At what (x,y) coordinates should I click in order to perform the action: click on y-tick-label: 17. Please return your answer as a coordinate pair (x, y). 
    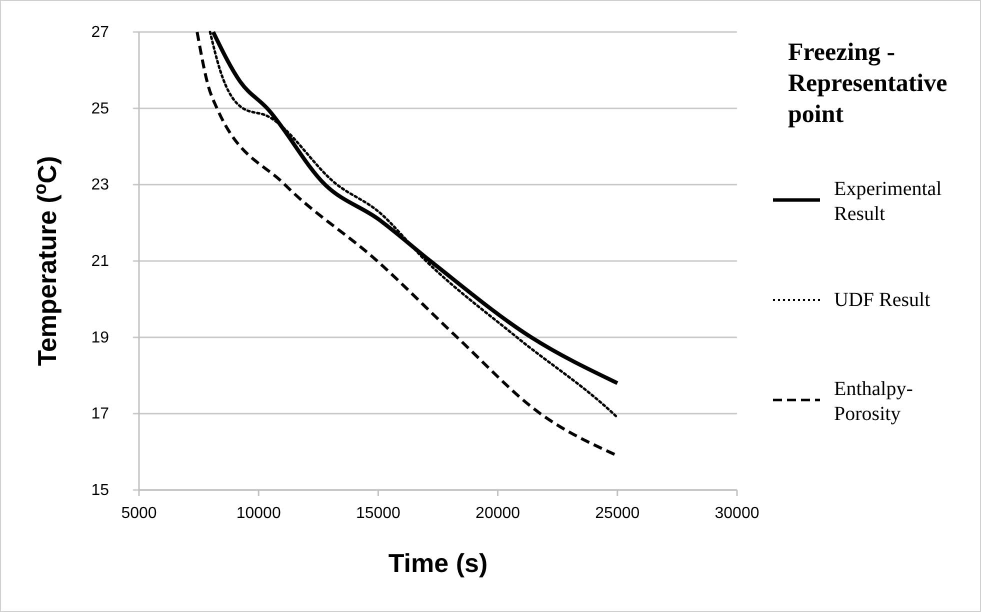
    Looking at the image, I should click on (100, 414).